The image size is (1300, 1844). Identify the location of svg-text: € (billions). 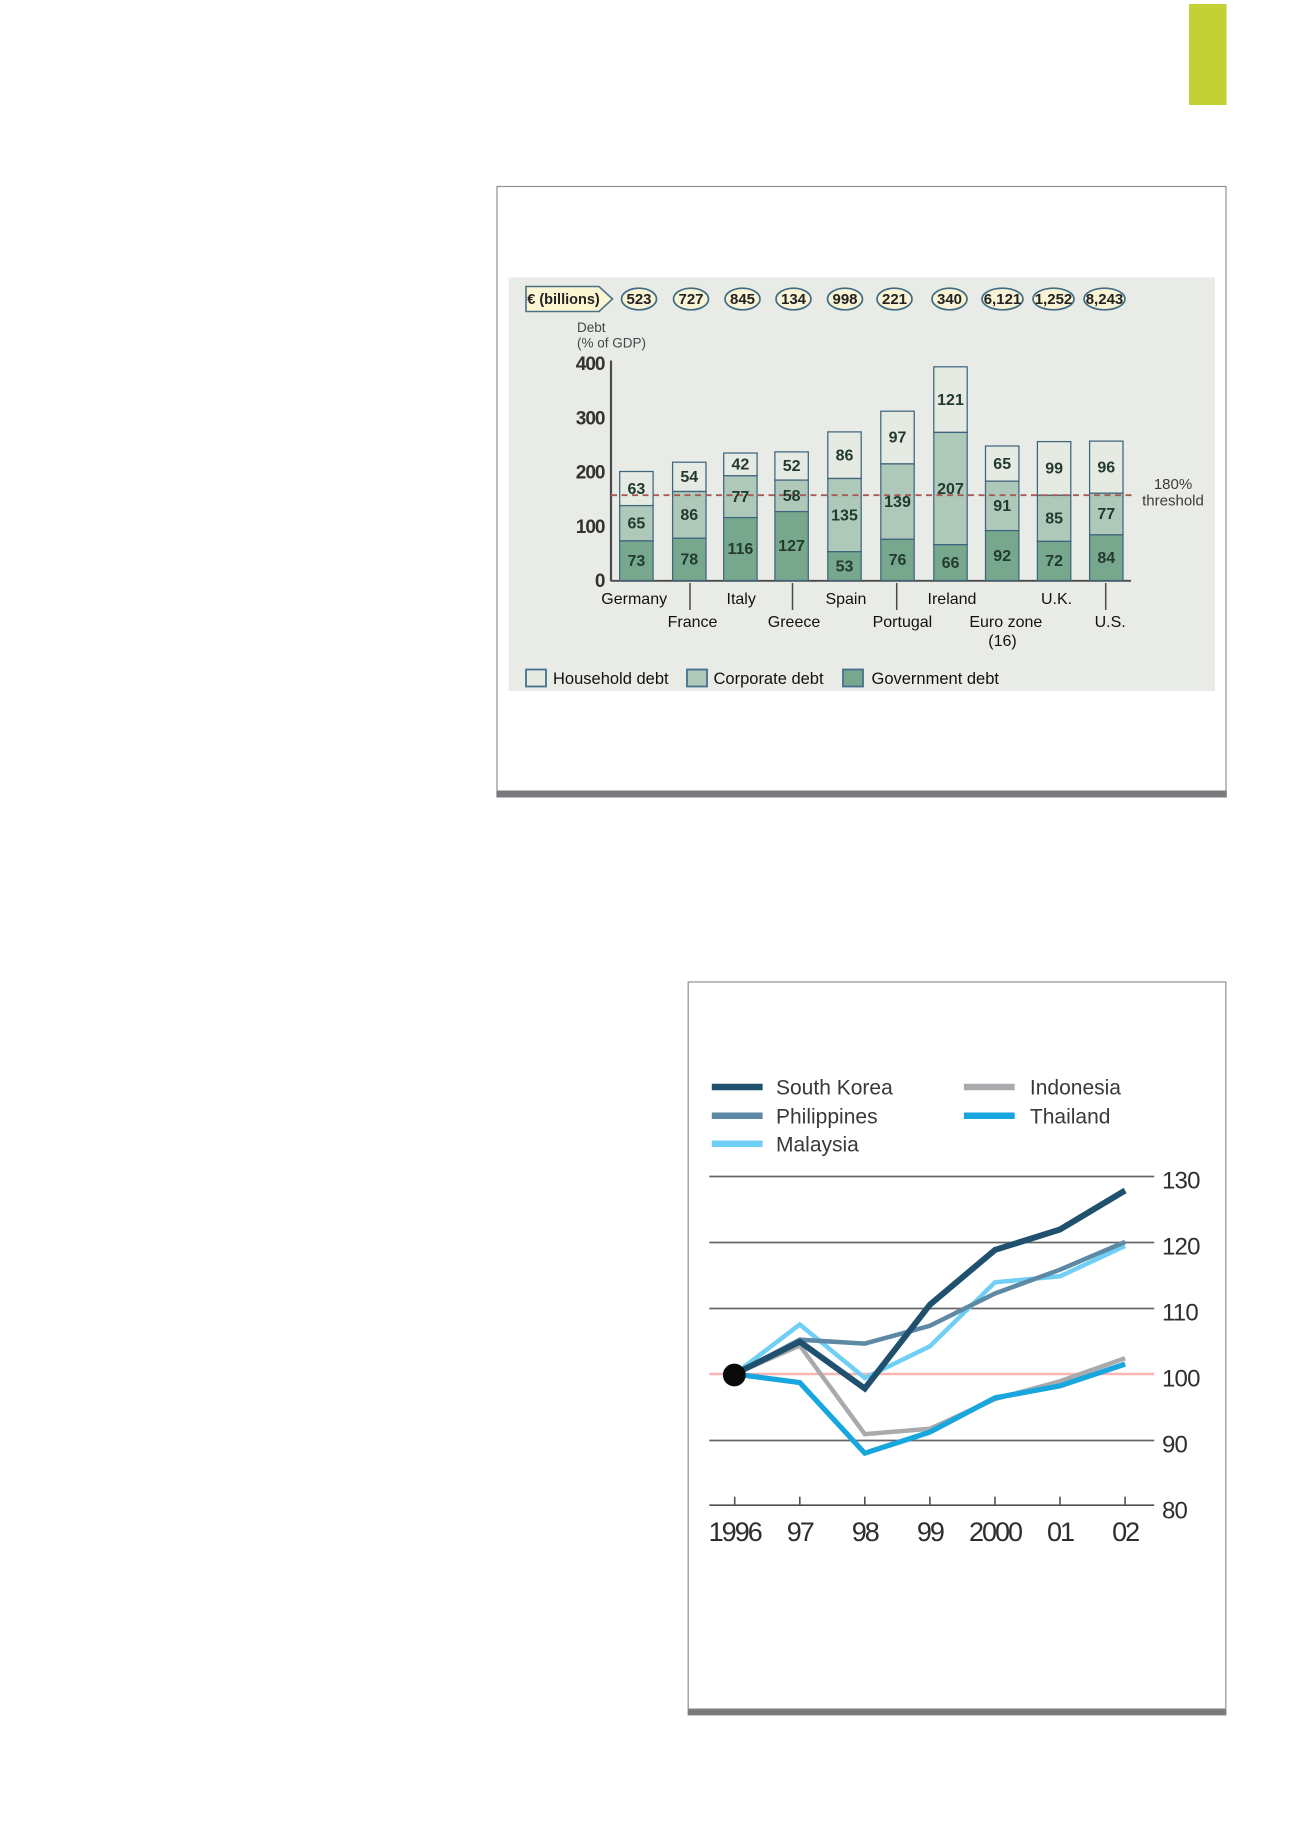
(563, 300).